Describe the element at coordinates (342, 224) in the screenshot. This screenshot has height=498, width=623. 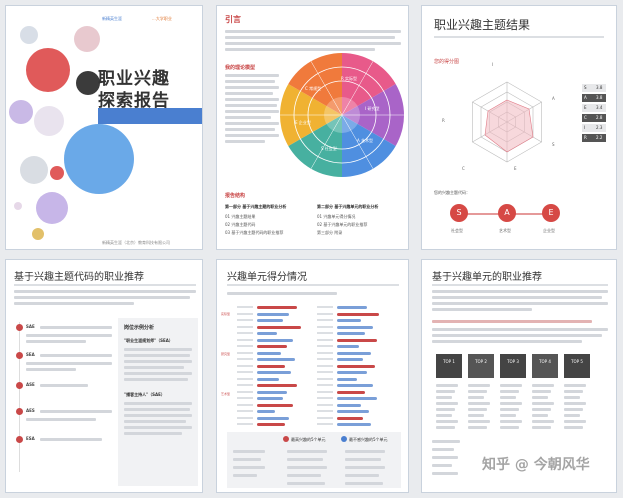
I see `part2-item: 02 基于兴趣单元的职业推荐` at that location.